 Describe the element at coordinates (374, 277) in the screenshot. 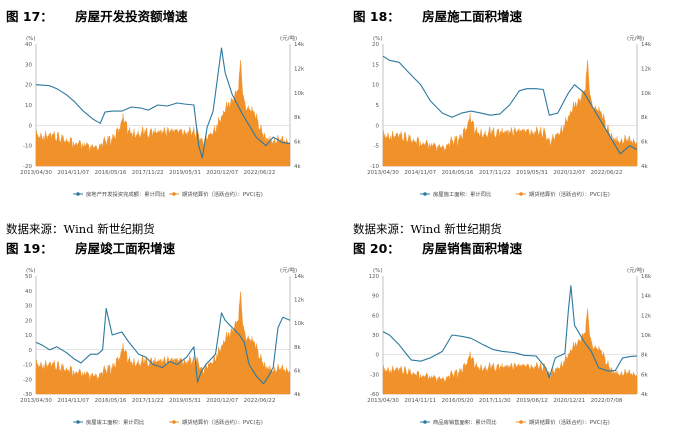

I see `left-tick-label: 120` at that location.